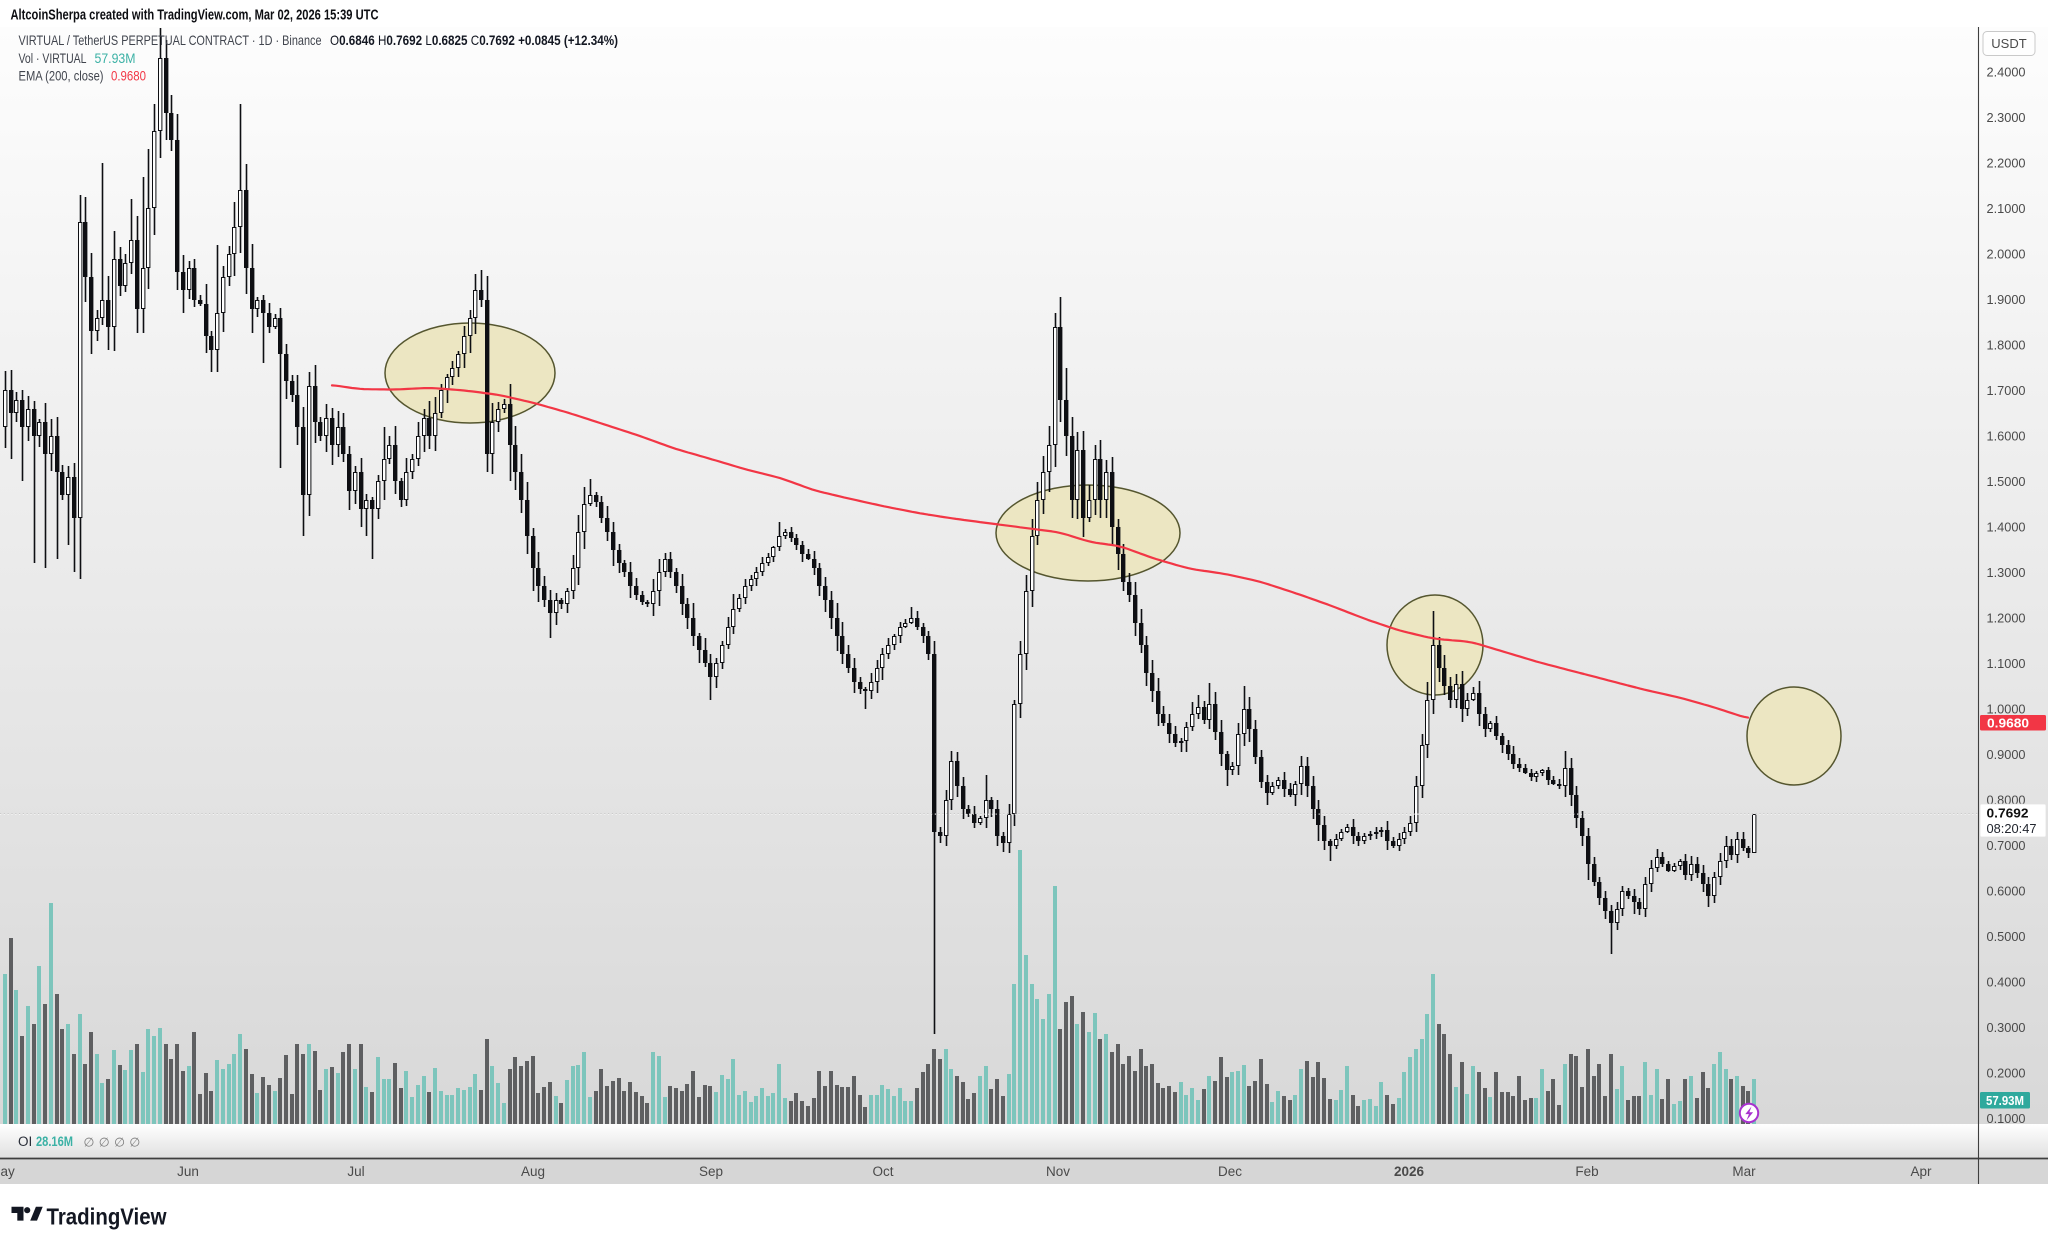 This screenshot has width=2048, height=1244. What do you see at coordinates (7, 1171) in the screenshot?
I see `svg-text: May` at bounding box center [7, 1171].